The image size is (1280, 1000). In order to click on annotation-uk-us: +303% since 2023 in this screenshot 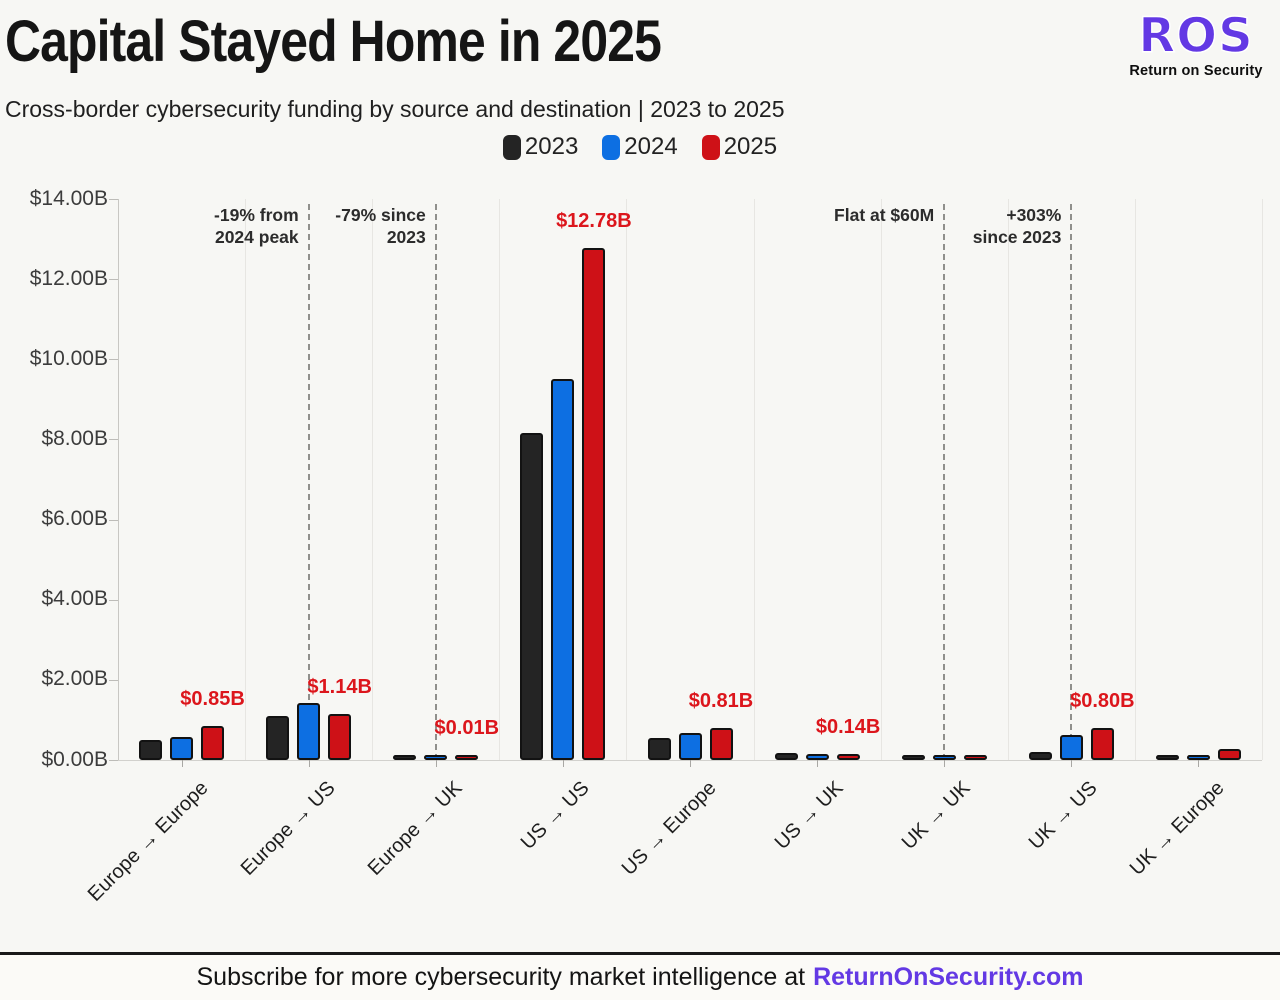, I will do `click(1017, 226)`.